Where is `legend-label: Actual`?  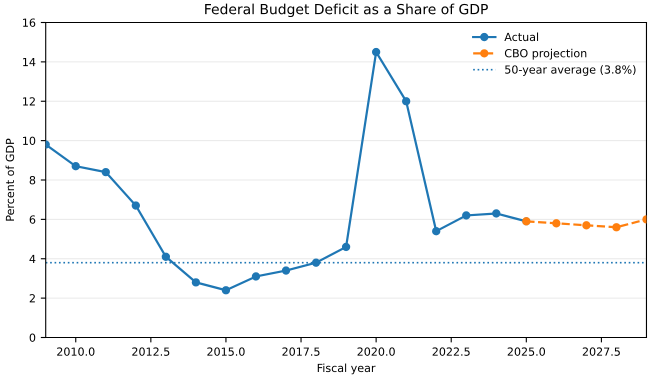
legend-label: Actual is located at coordinates (521, 37).